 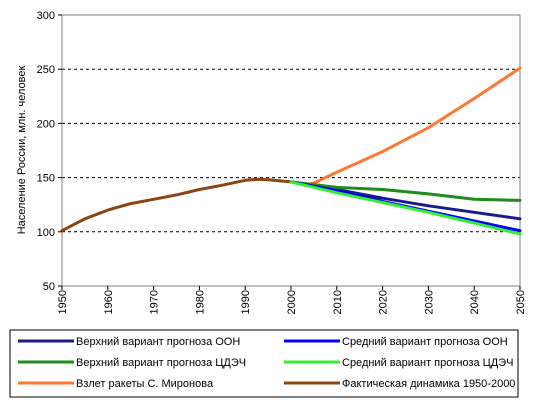 What do you see at coordinates (475, 302) in the screenshot?
I see `x-tick-label: 2040` at bounding box center [475, 302].